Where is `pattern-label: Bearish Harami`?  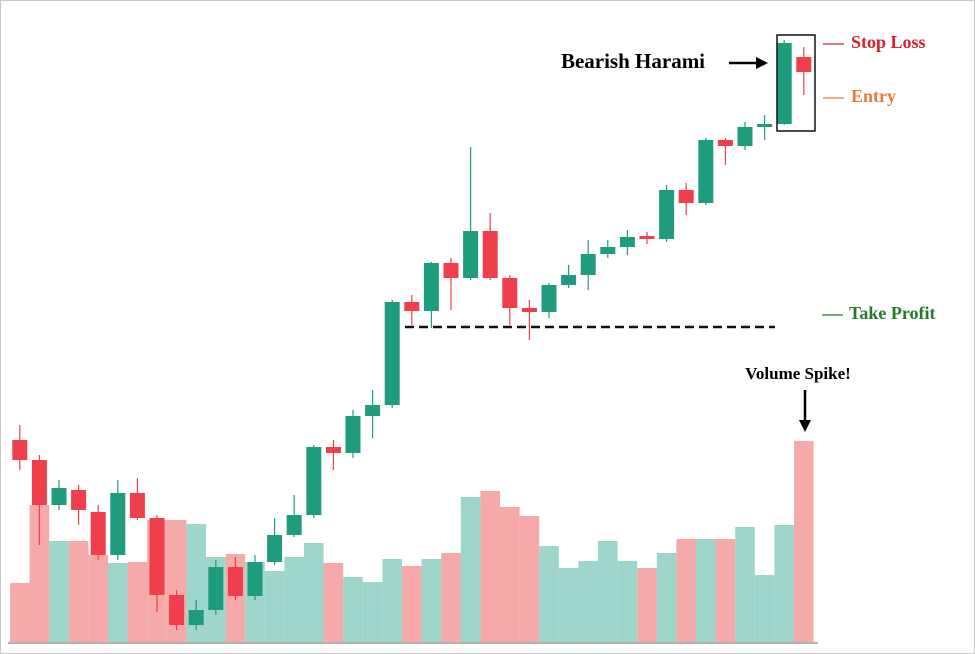
pattern-label: Bearish Harami is located at coordinates (633, 61).